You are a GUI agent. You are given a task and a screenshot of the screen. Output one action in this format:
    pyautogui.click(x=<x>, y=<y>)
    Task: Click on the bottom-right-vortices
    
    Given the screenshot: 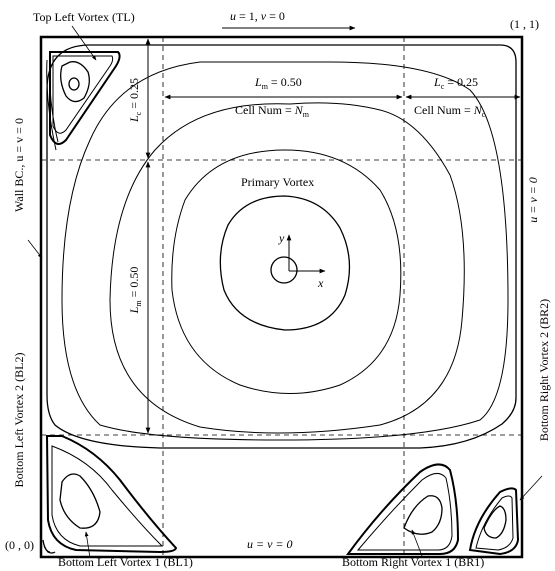 What is the action you would take?
    pyautogui.click(x=433, y=509)
    